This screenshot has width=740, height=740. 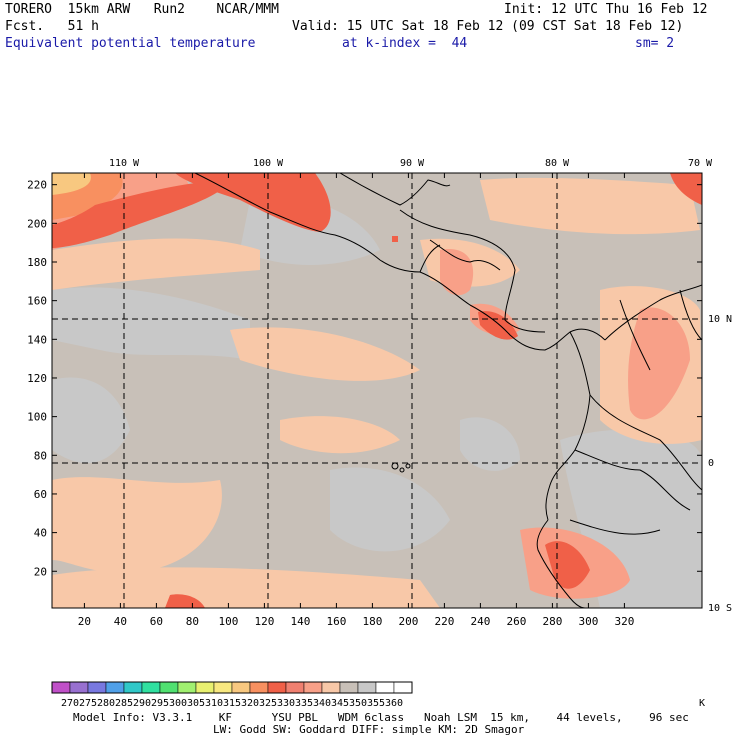 I want to click on lon-label: 80 W, so click(x=557, y=163).